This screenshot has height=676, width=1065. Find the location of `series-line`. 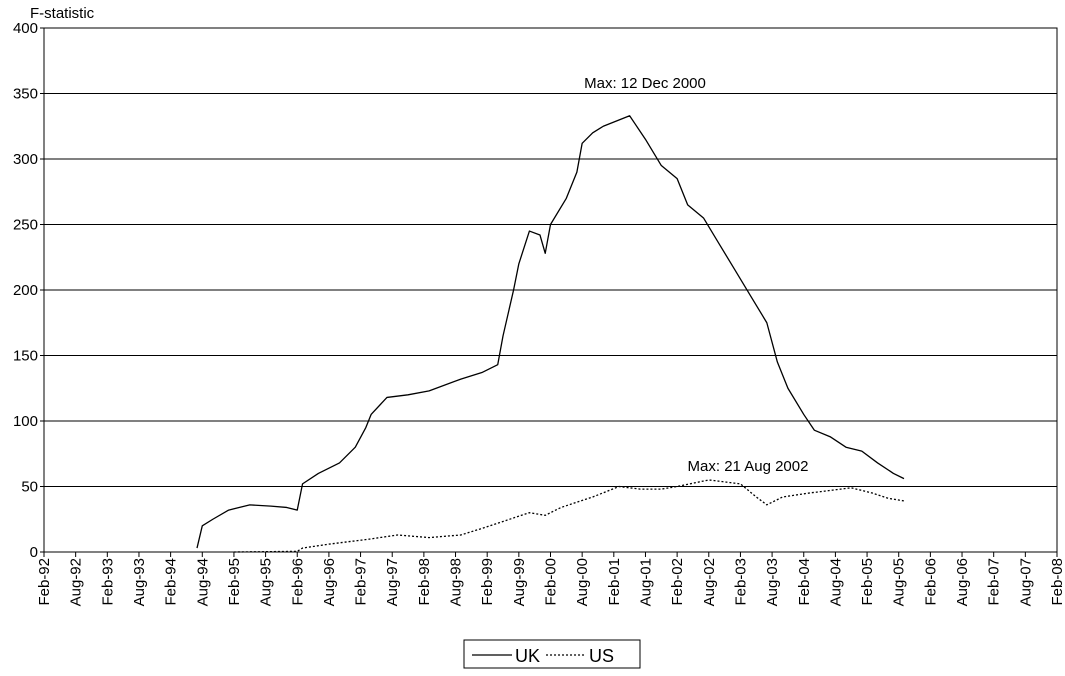

series-line is located at coordinates (569, 516).